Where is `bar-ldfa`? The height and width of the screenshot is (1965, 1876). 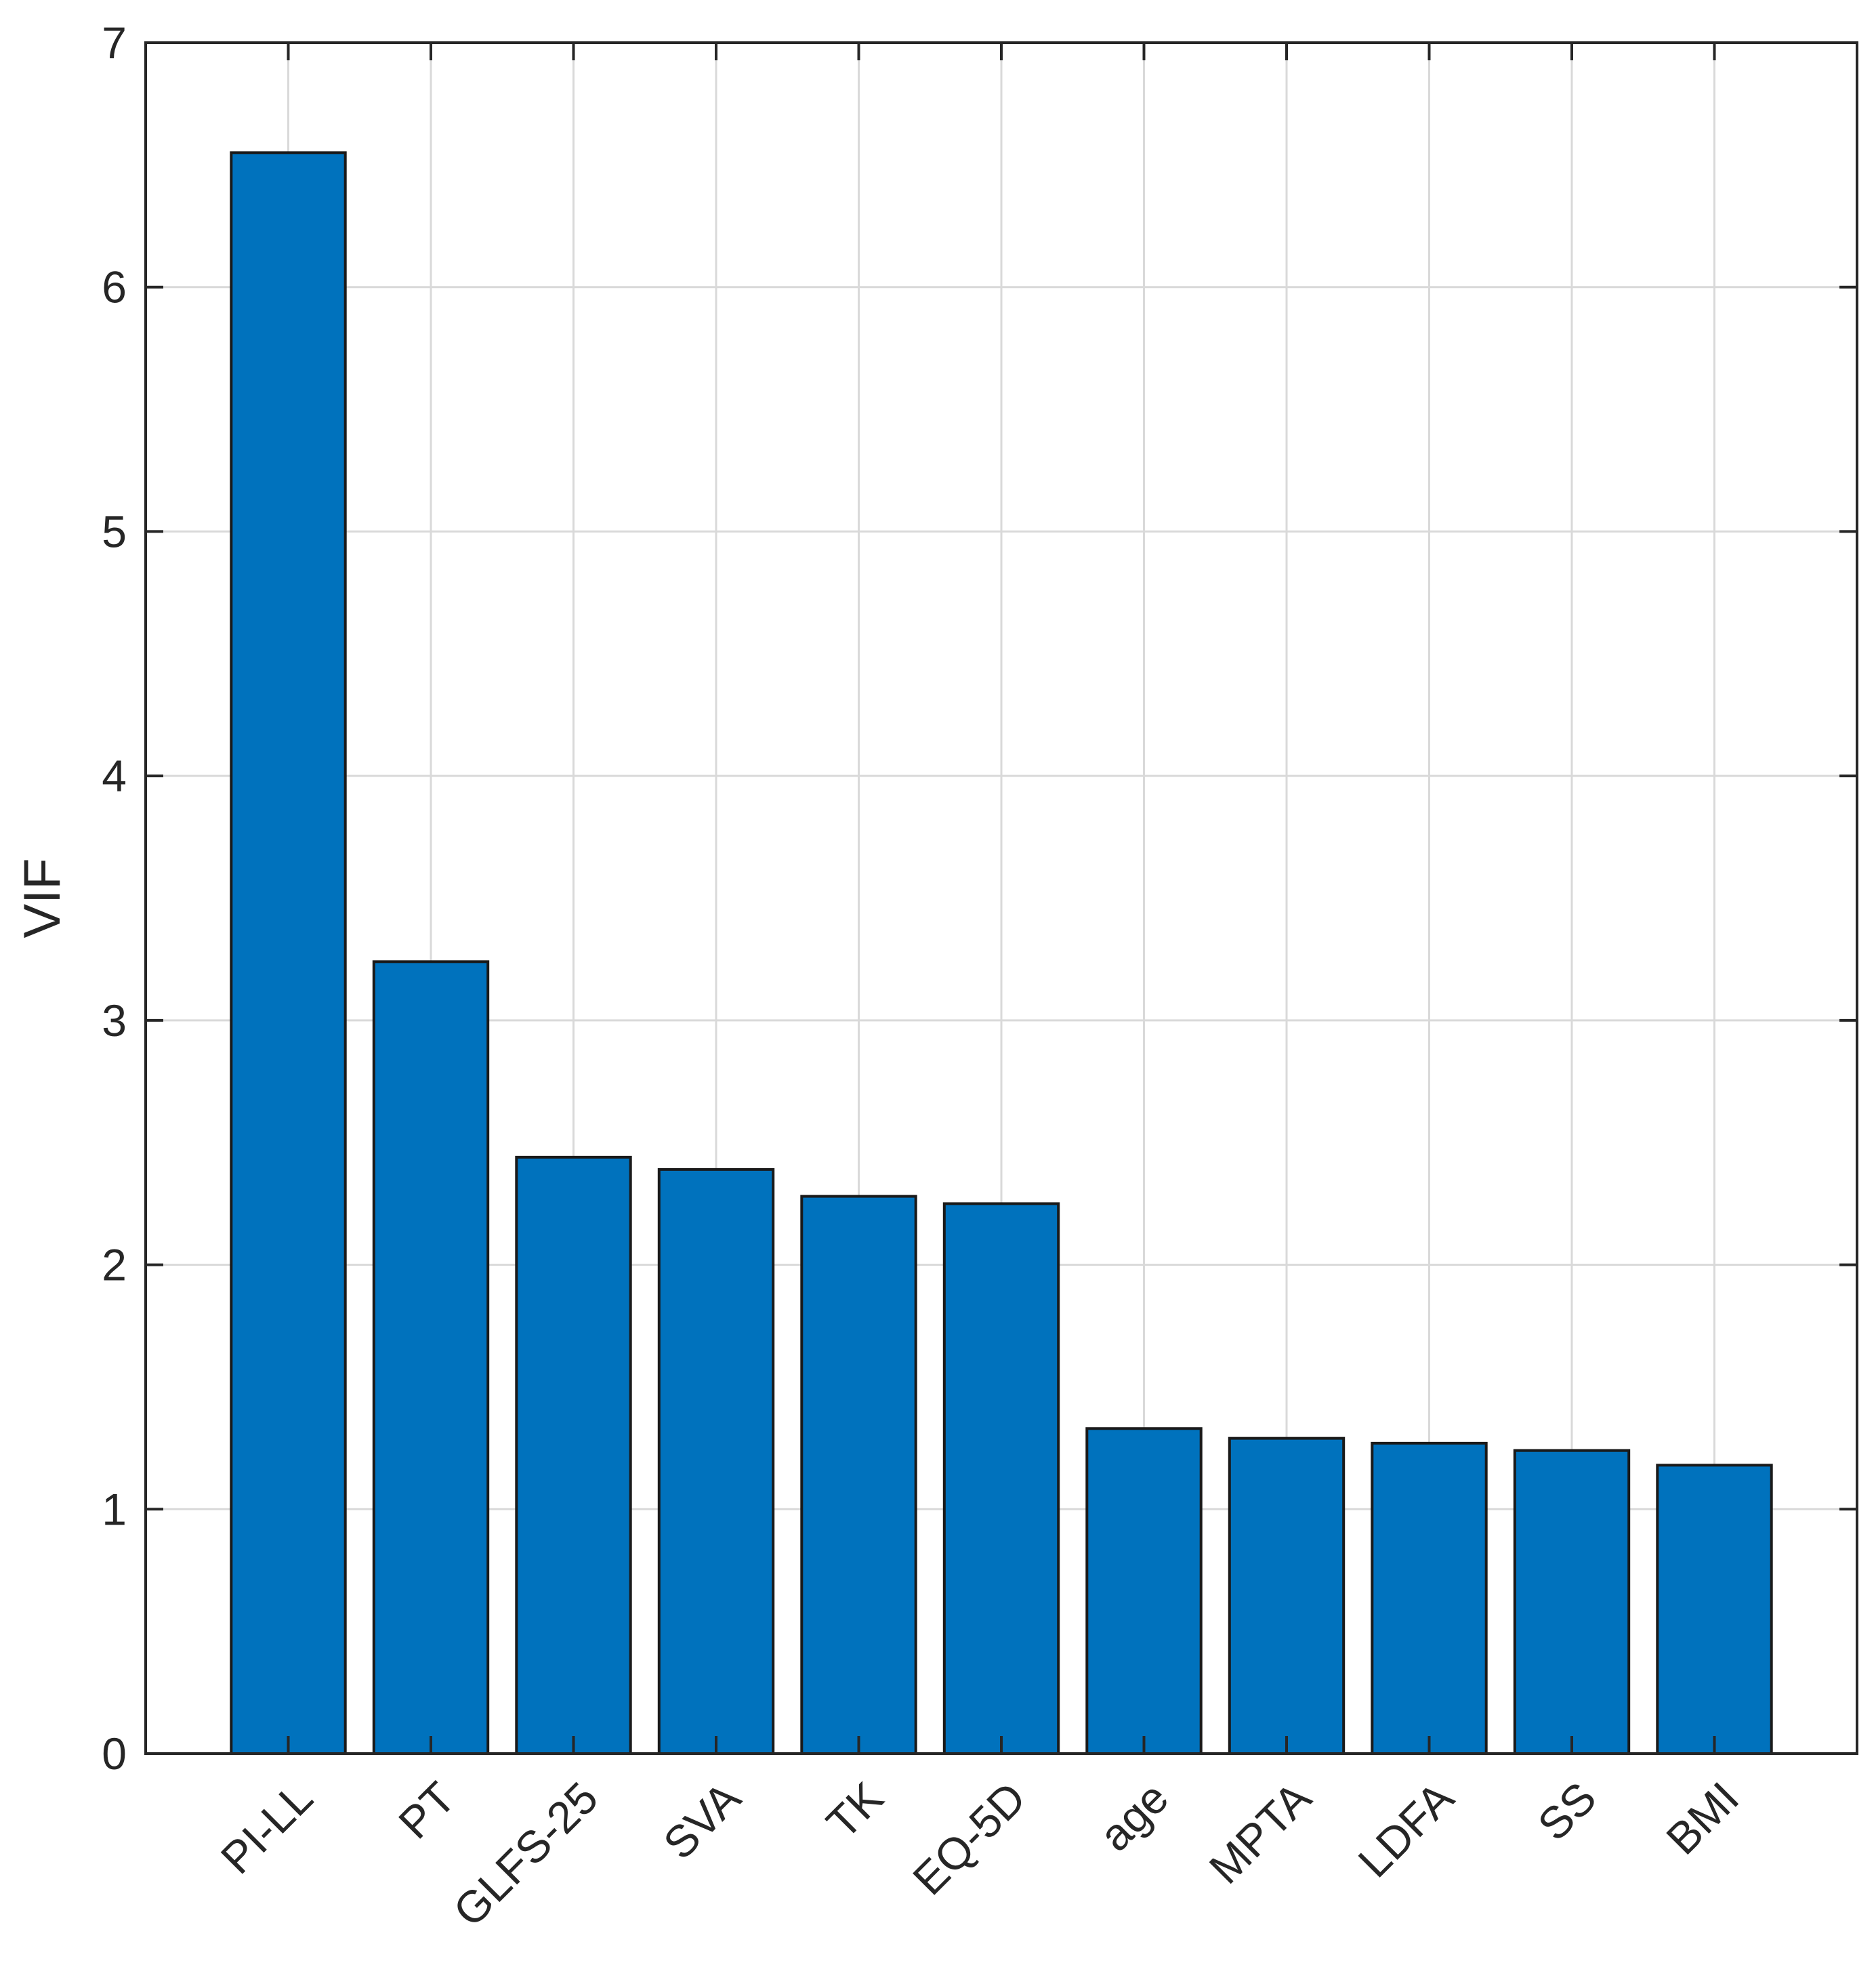 bar-ldfa is located at coordinates (1429, 1598).